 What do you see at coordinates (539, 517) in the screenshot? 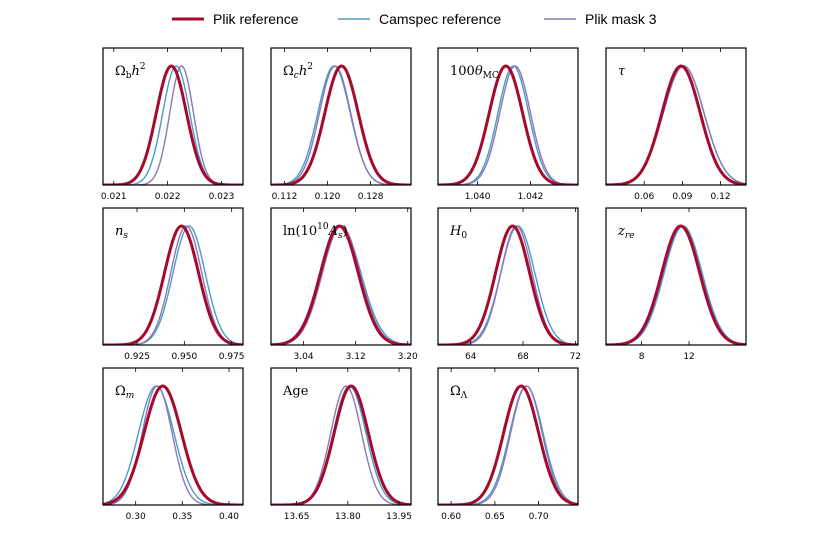
I see `x-tick-label: 0.70` at bounding box center [539, 517].